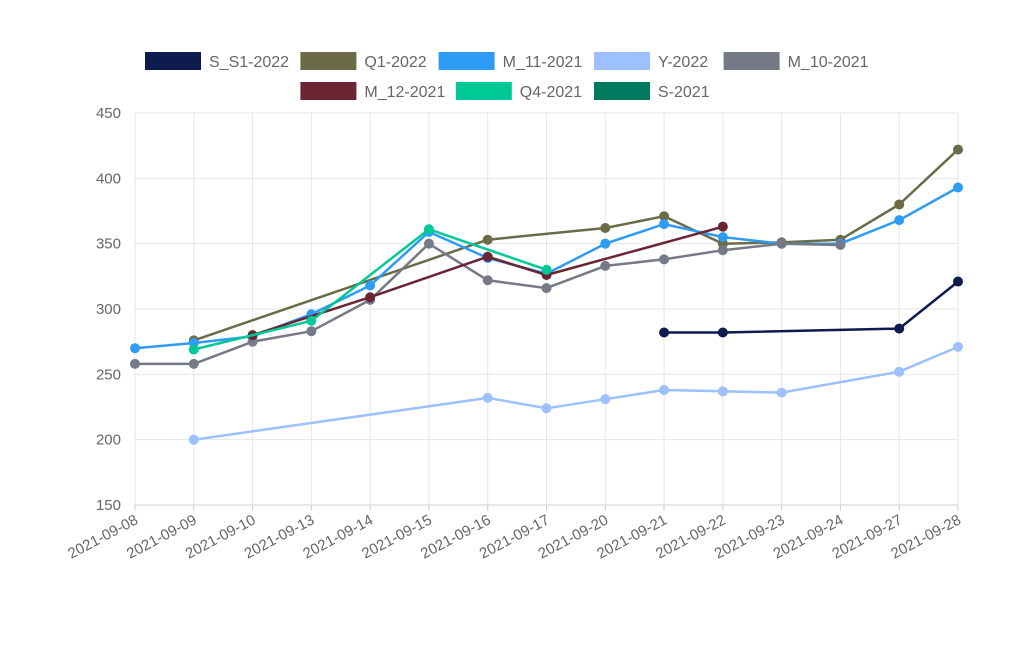 The height and width of the screenshot is (668, 1024). Describe the element at coordinates (108, 244) in the screenshot. I see `y-tick-label: 350` at that location.